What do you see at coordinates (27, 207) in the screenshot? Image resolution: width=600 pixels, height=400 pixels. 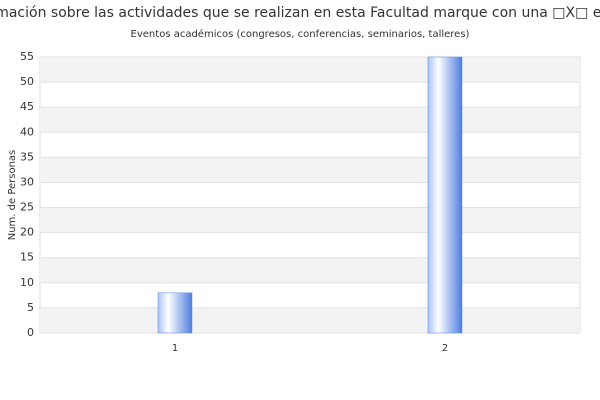 I see `y-tick-label: 25` at bounding box center [27, 207].